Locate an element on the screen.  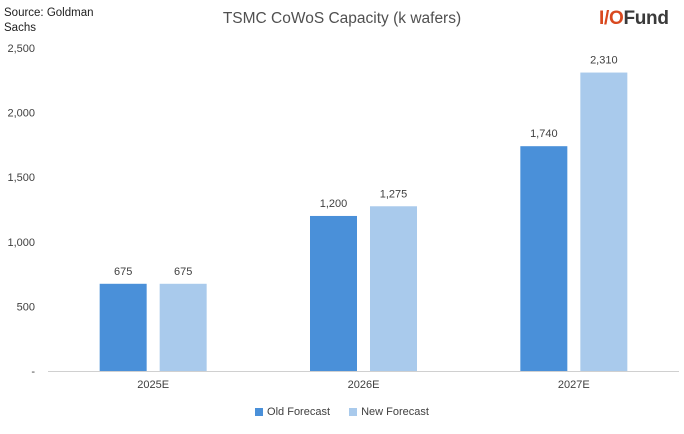
x-tick-label: 2025E is located at coordinates (153, 385).